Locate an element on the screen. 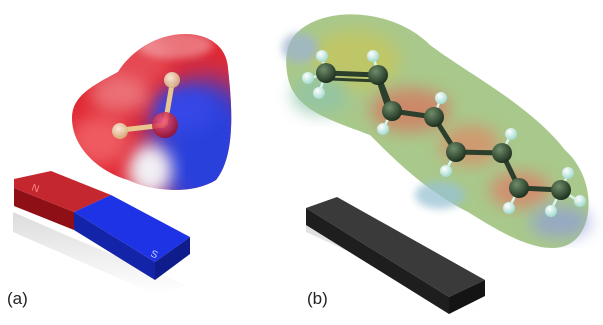 Image resolution: width=603 pixels, height=325 pixels. south-pole-top is located at coordinates (132, 228).